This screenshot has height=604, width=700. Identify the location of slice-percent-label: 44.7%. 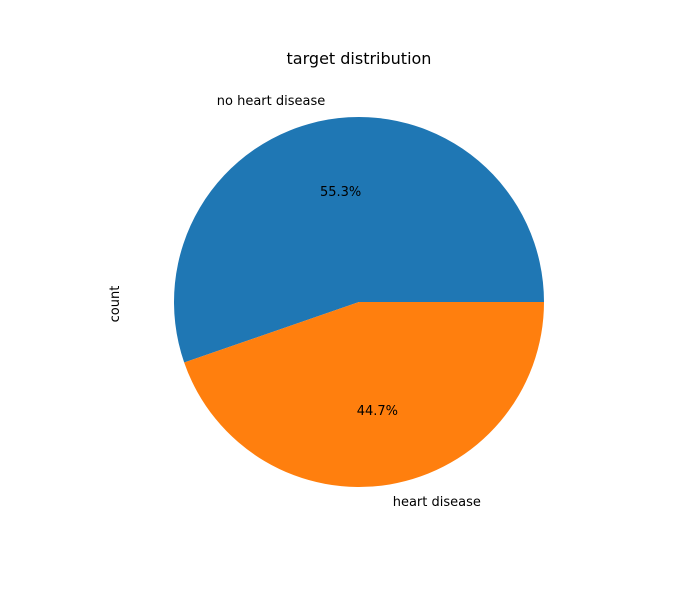
(377, 411).